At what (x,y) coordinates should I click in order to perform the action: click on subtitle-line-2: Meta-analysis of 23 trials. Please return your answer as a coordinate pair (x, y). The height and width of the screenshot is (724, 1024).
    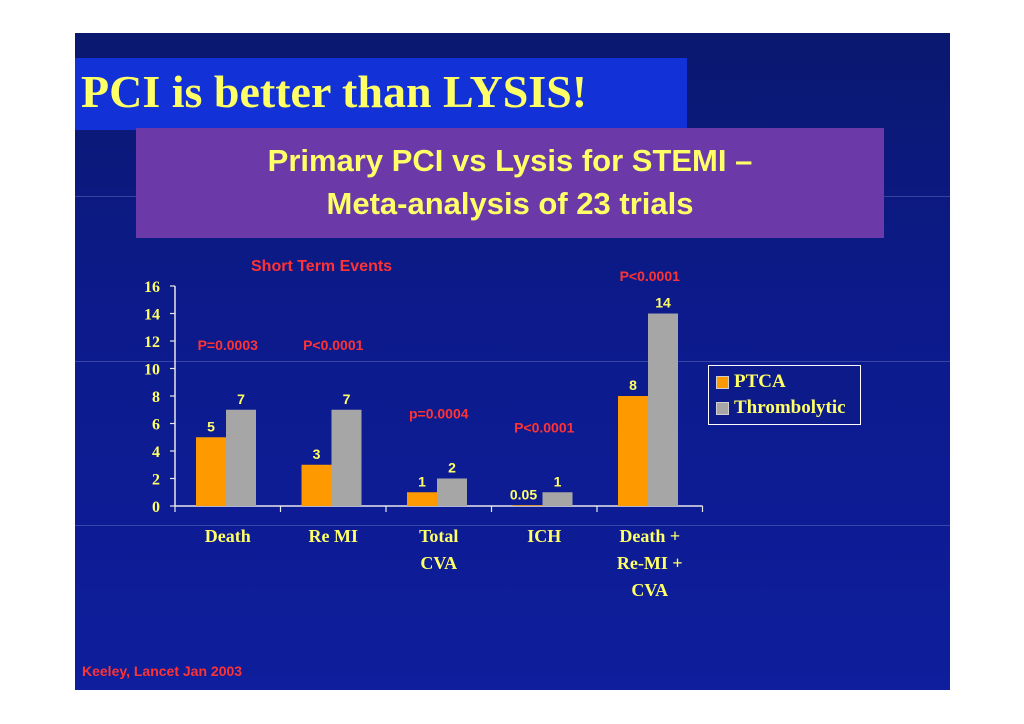
    Looking at the image, I should click on (510, 203).